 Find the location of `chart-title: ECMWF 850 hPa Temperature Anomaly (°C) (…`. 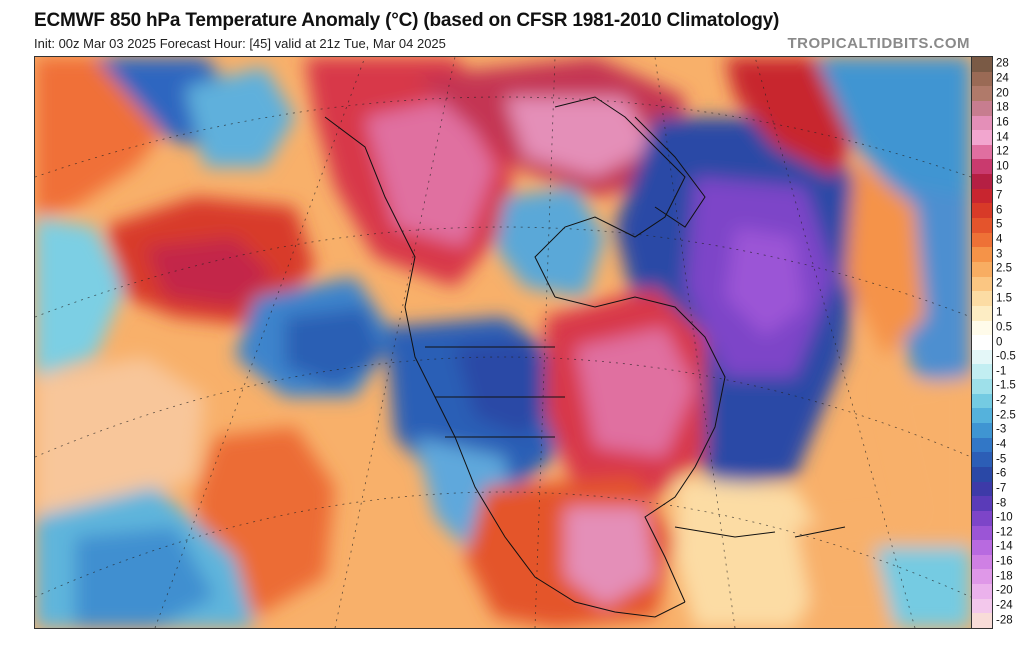

chart-title: ECMWF 850 hPa Temperature Anomaly (°C) (… is located at coordinates (407, 20).